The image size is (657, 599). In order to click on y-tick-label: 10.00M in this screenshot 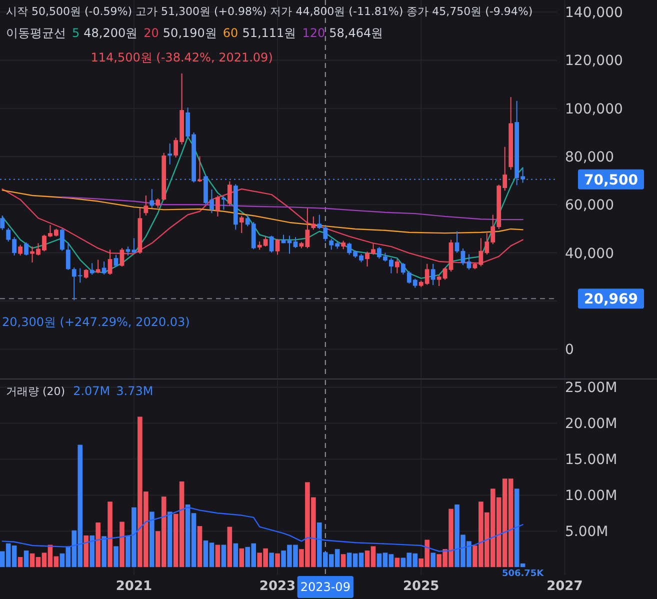, I will do `click(591, 496)`.